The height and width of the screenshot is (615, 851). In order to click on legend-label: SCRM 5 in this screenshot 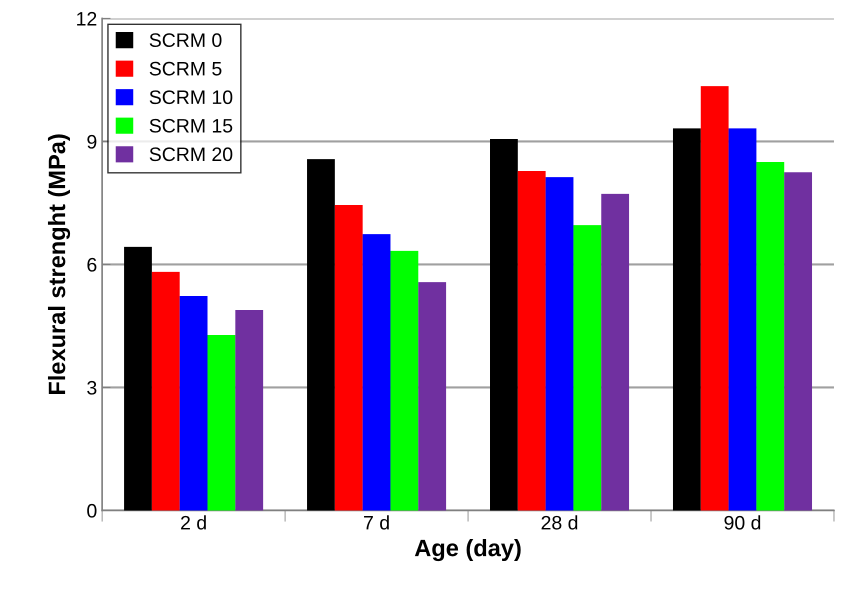, I will do `click(186, 69)`.